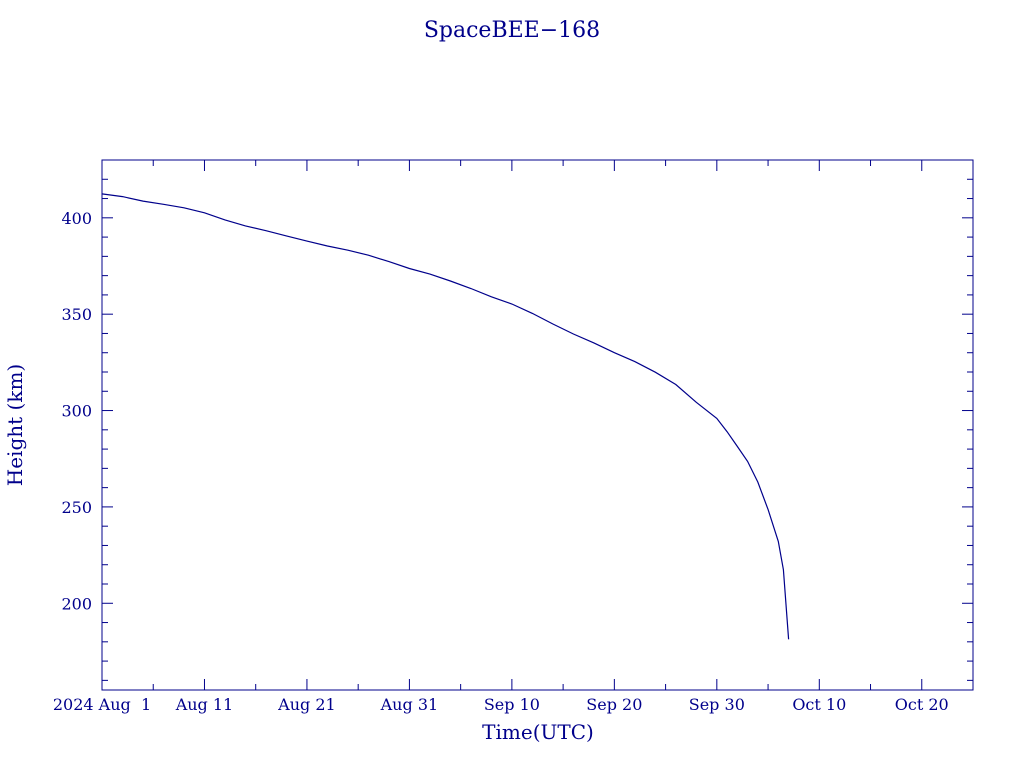 The image size is (1024, 768). What do you see at coordinates (512, 30) in the screenshot?
I see `chart-title: SpaceBEE−168` at bounding box center [512, 30].